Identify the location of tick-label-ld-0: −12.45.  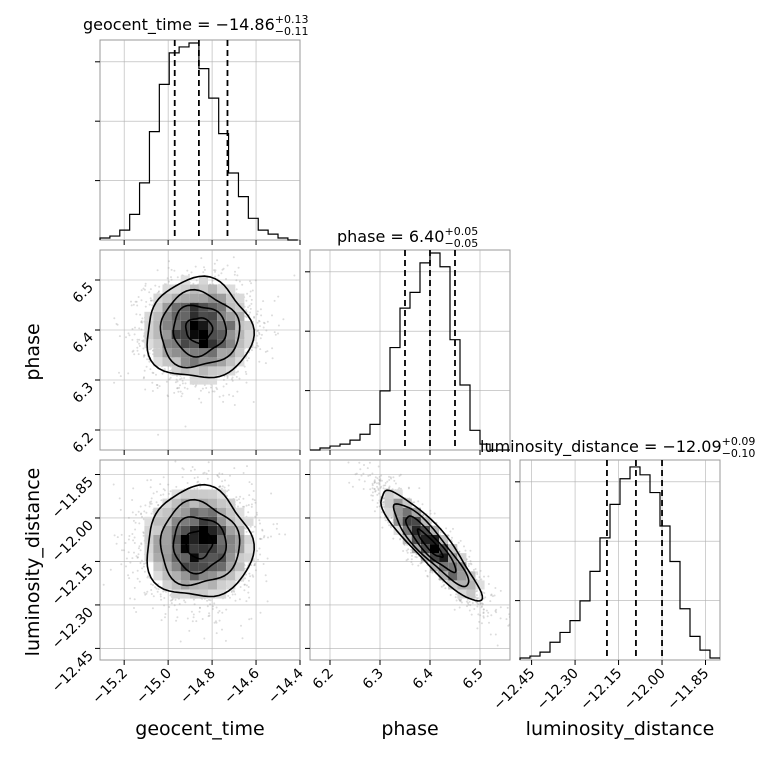
(514, 690).